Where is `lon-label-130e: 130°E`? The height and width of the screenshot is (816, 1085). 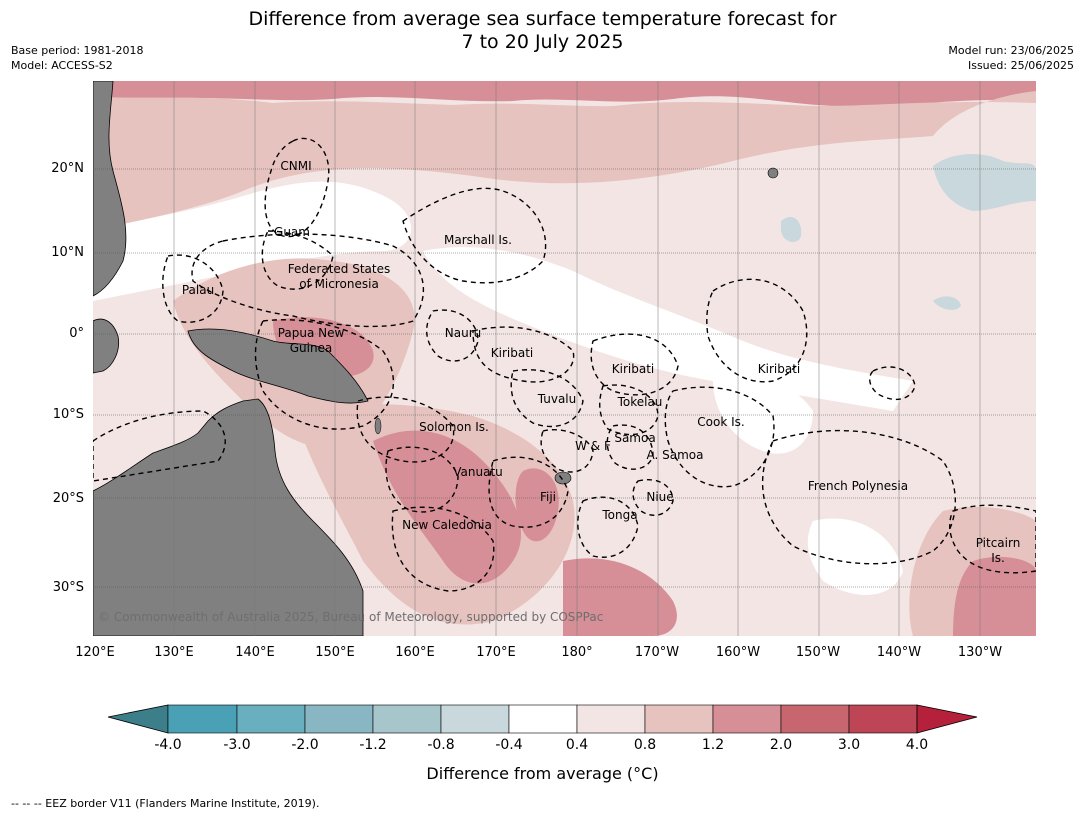
lon-label-130e: 130°E is located at coordinates (174, 652).